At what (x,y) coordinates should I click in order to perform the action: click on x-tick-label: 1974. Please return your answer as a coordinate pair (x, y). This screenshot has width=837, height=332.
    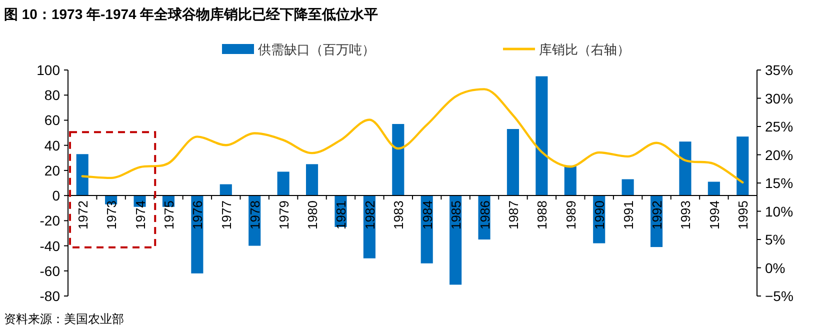
    Looking at the image, I should click on (140, 215).